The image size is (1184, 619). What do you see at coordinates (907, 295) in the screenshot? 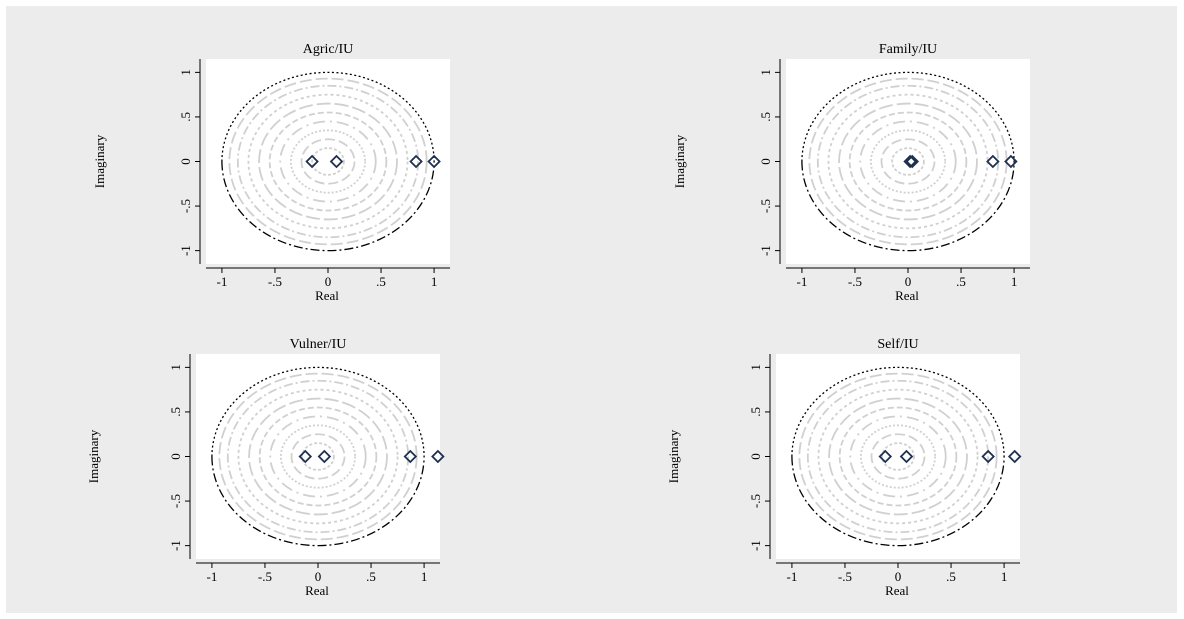
I see `x-axis-label: Real` at bounding box center [907, 295].